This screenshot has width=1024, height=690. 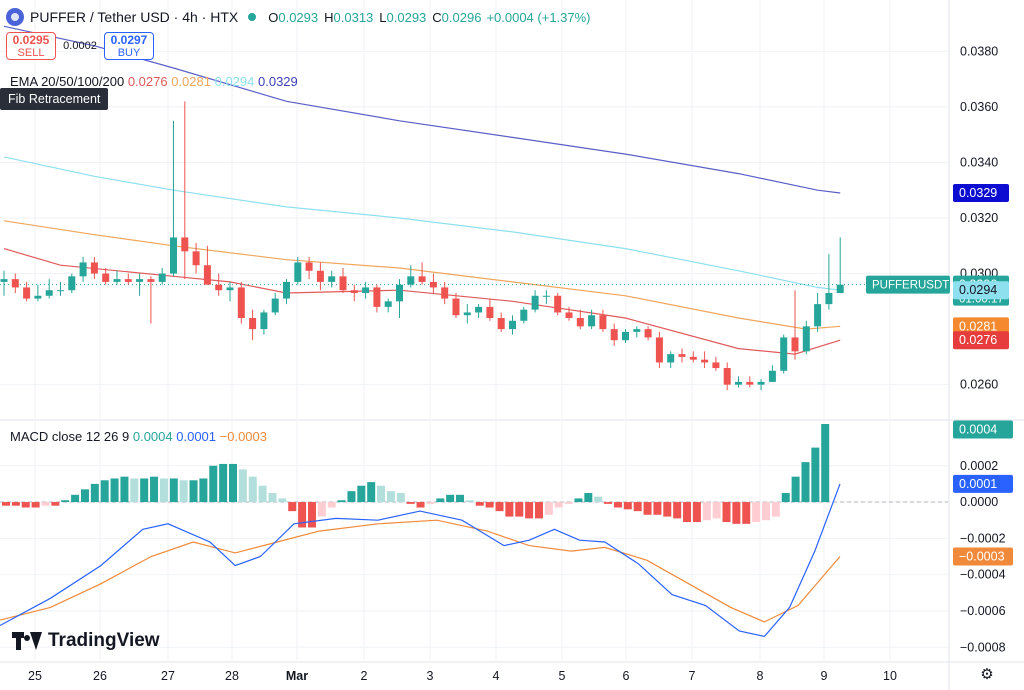 What do you see at coordinates (562, 676) in the screenshot?
I see `time-axis-label-5: 5` at bounding box center [562, 676].